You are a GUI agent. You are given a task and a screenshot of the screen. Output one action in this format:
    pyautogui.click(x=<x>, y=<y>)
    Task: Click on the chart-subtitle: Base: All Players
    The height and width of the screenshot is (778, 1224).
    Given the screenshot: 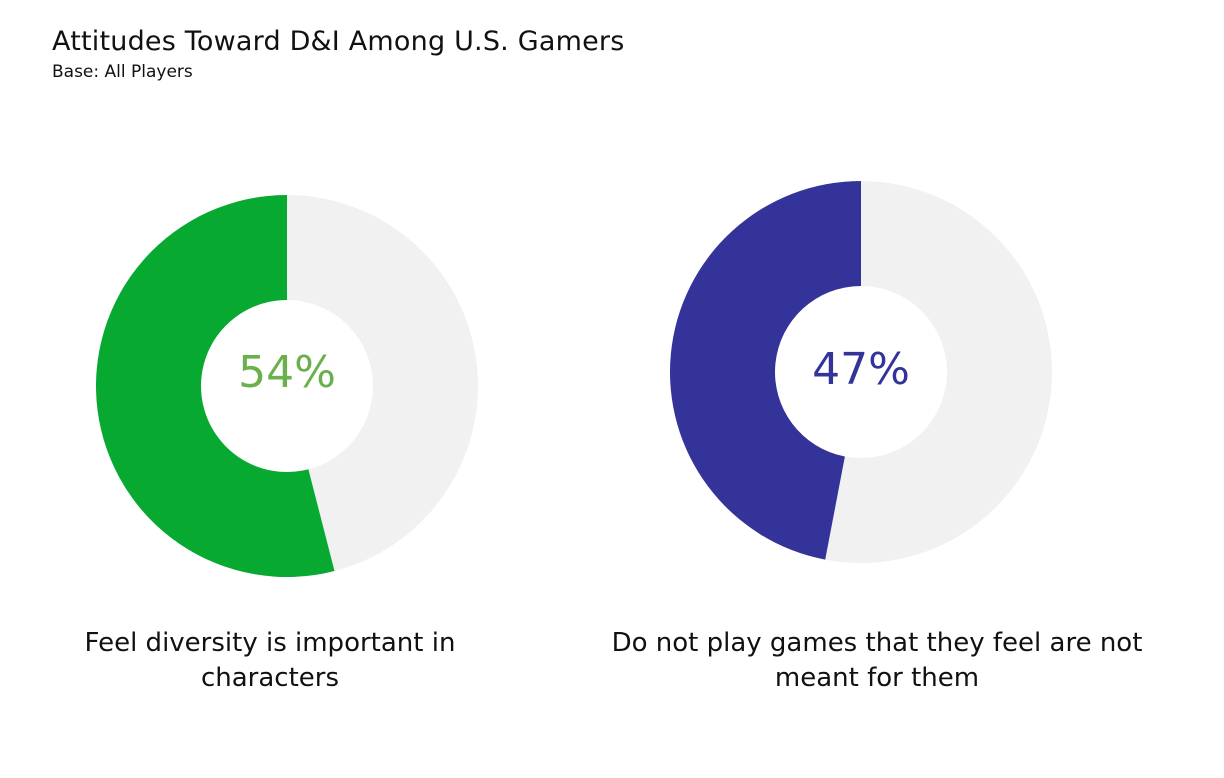 What is the action you would take?
    pyautogui.click(x=122, y=72)
    